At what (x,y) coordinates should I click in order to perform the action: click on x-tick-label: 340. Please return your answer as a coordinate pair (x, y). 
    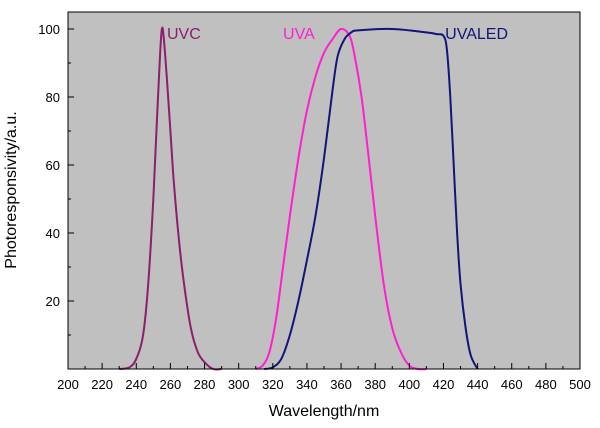
    Looking at the image, I should click on (307, 384).